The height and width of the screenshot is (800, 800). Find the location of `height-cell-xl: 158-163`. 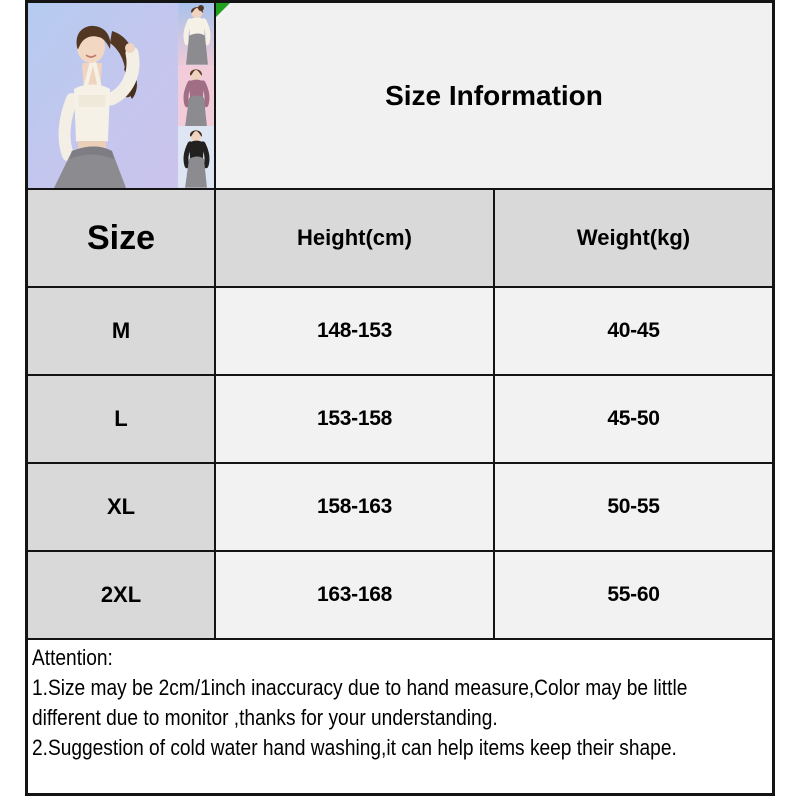

height-cell-xl: 158-163 is located at coordinates (354, 507).